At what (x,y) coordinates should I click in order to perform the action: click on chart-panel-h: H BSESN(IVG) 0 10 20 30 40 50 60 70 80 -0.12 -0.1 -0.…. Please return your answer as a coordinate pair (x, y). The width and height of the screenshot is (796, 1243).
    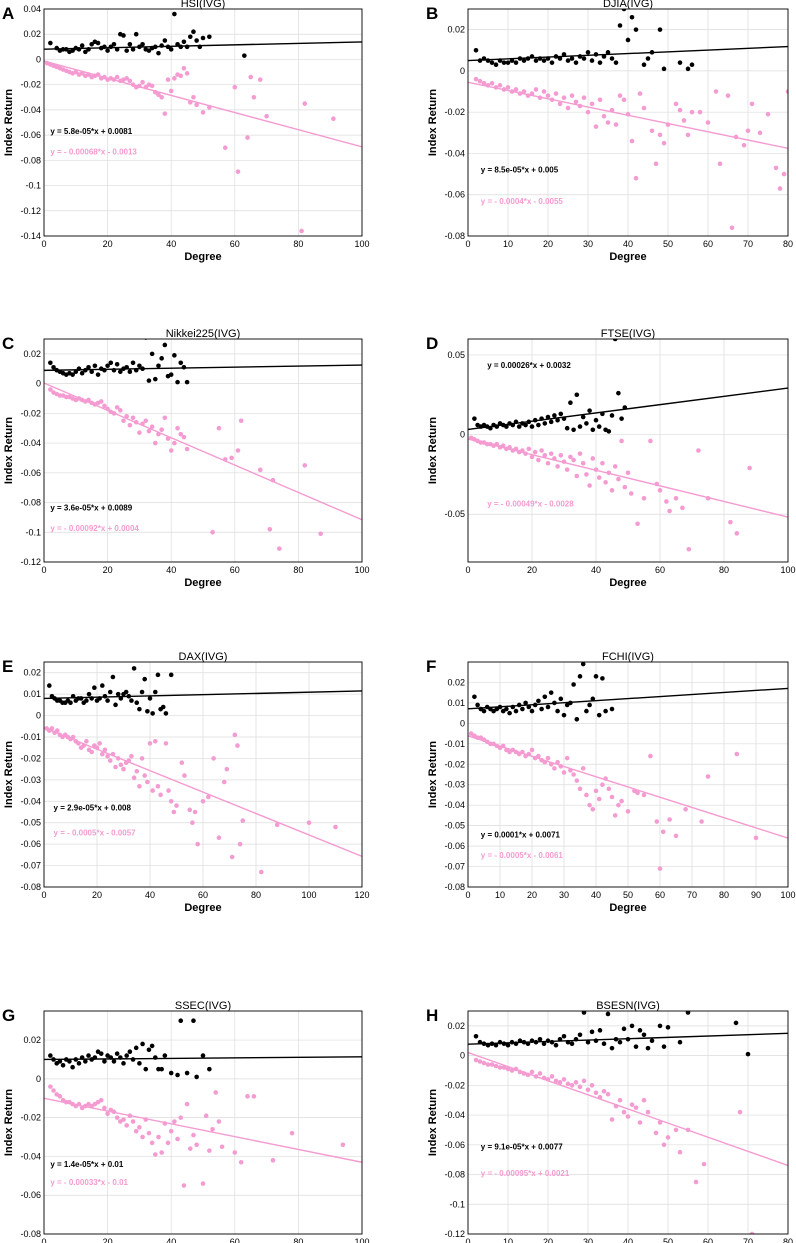
    Looking at the image, I should click on (609, 1121).